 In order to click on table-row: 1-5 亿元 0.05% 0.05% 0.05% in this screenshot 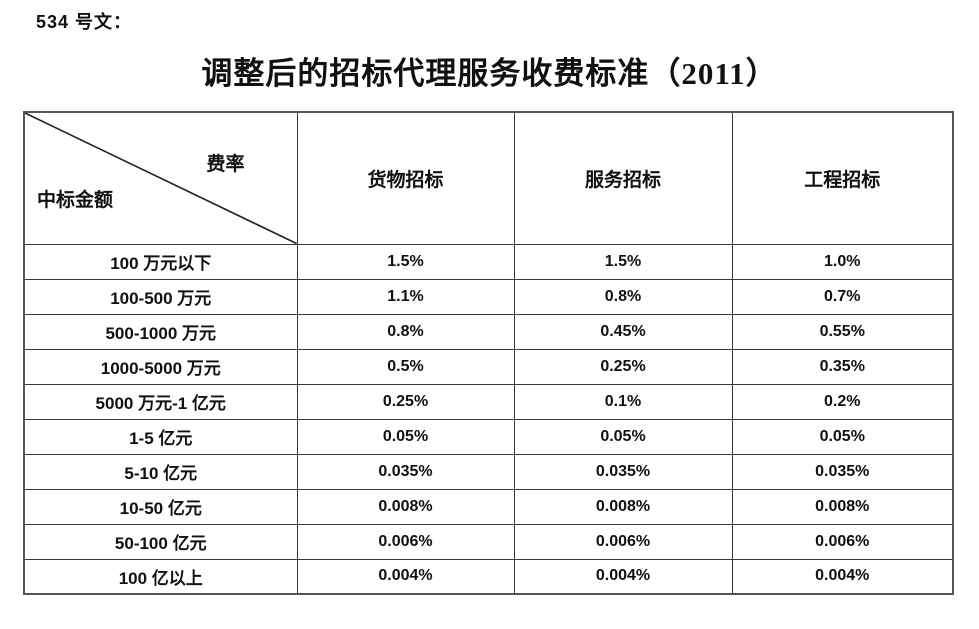, I will do `click(488, 436)`.